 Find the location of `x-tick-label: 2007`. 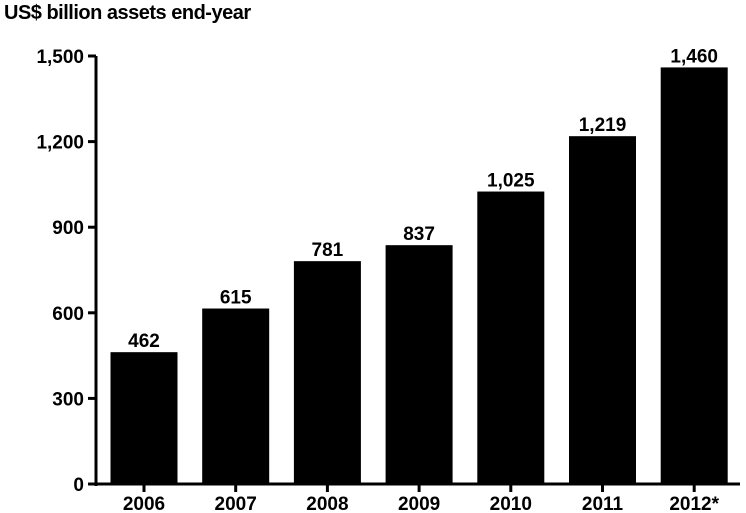

x-tick-label: 2007 is located at coordinates (236, 503).